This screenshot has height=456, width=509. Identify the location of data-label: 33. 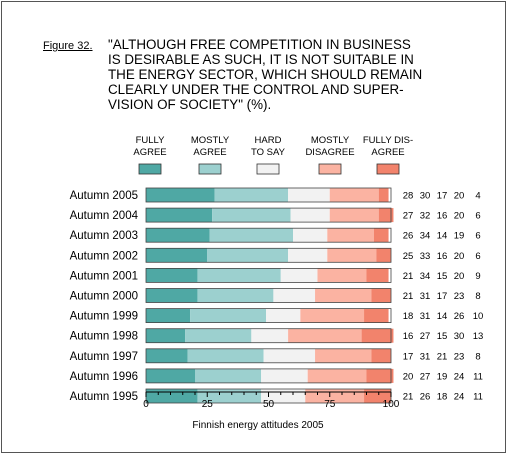
(425, 256).